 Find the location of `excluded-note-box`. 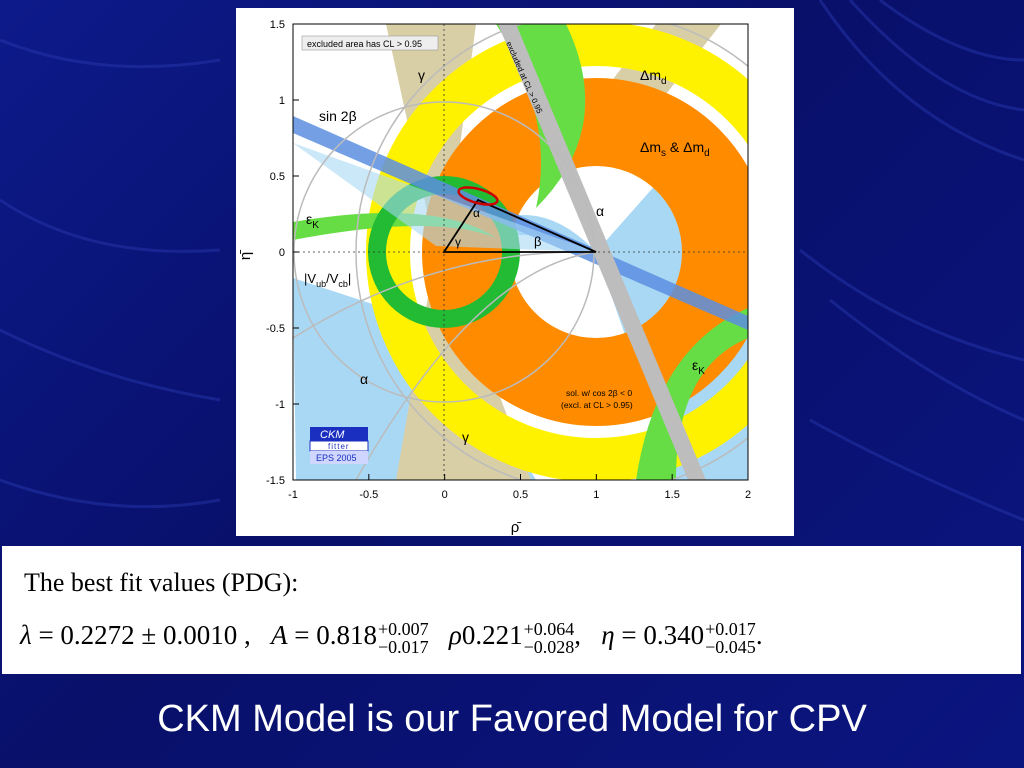

excluded-note-box is located at coordinates (370, 43).